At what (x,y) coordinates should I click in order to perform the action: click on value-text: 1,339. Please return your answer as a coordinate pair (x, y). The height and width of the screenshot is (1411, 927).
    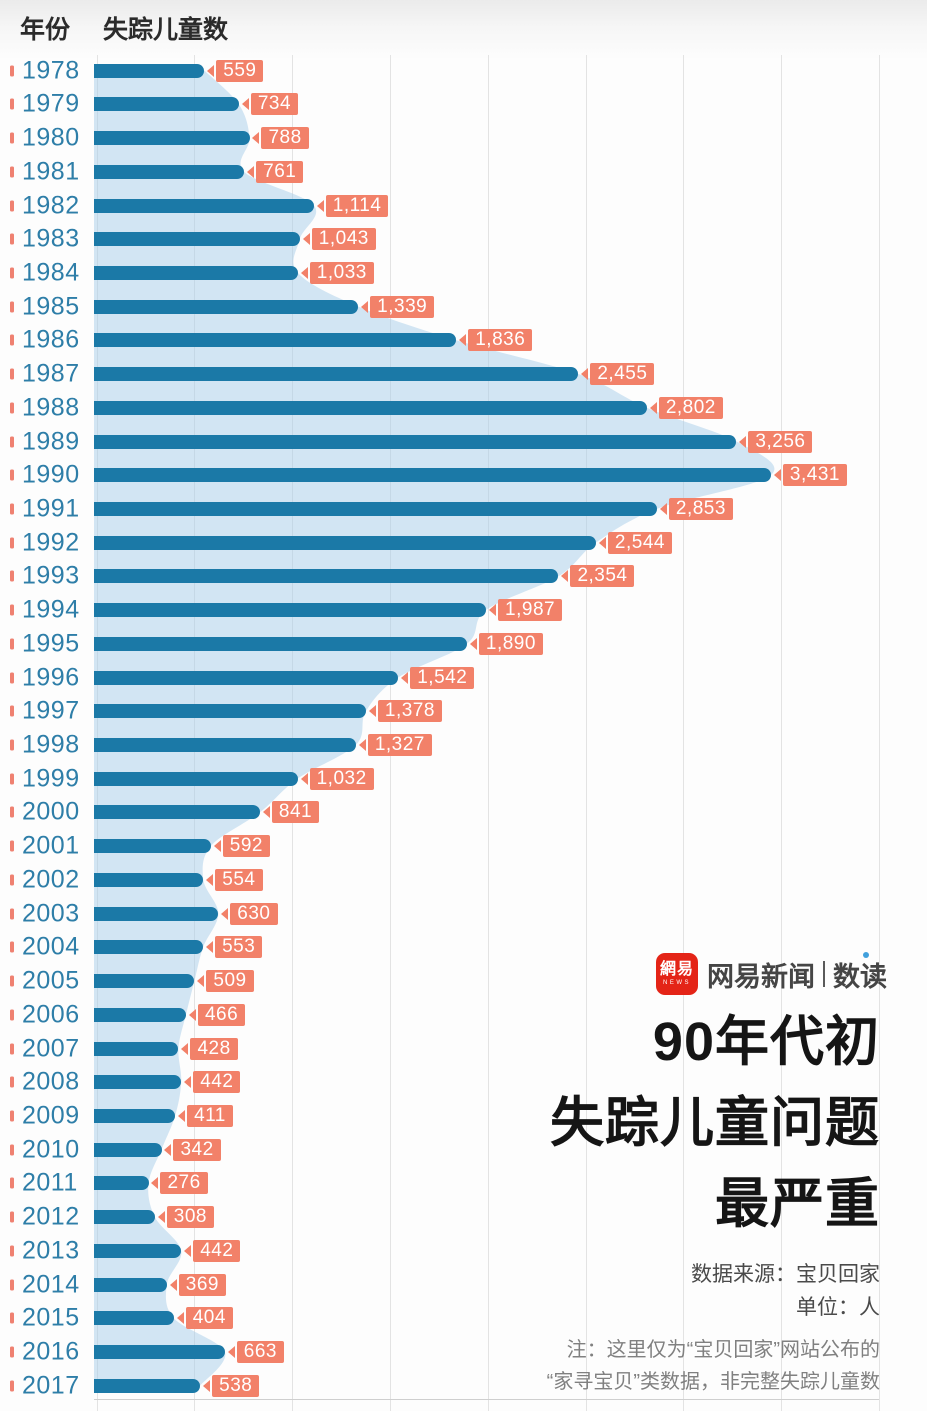
    Looking at the image, I should click on (402, 306).